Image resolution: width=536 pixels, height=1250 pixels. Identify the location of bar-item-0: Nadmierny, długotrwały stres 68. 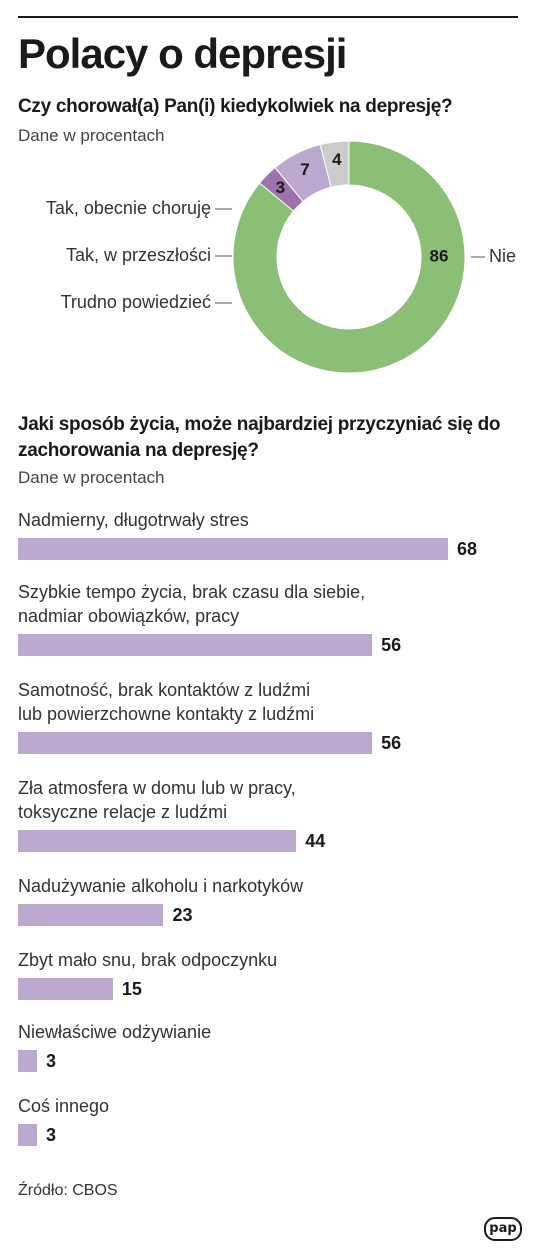
(268, 534).